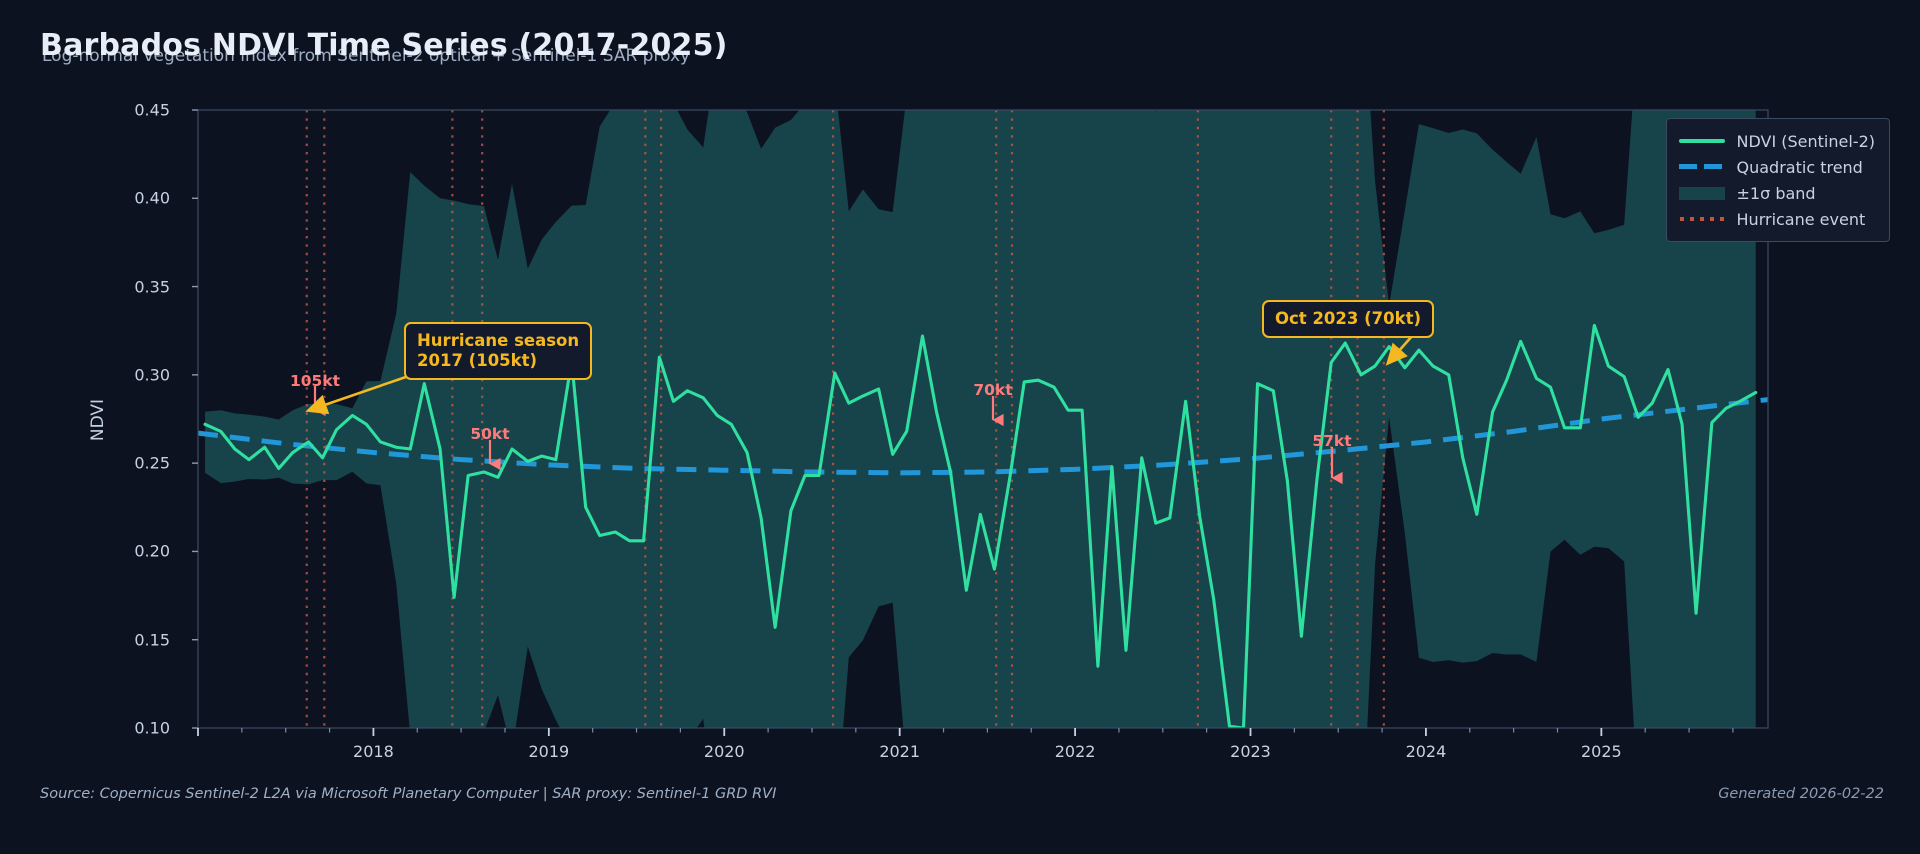 This screenshot has width=1920, height=854. What do you see at coordinates (140, 427) in the screenshot?
I see `y-axis-ticks: 0.10 0.15 0.20 0.25 0.30 0.35 0.40 0.45` at bounding box center [140, 427].